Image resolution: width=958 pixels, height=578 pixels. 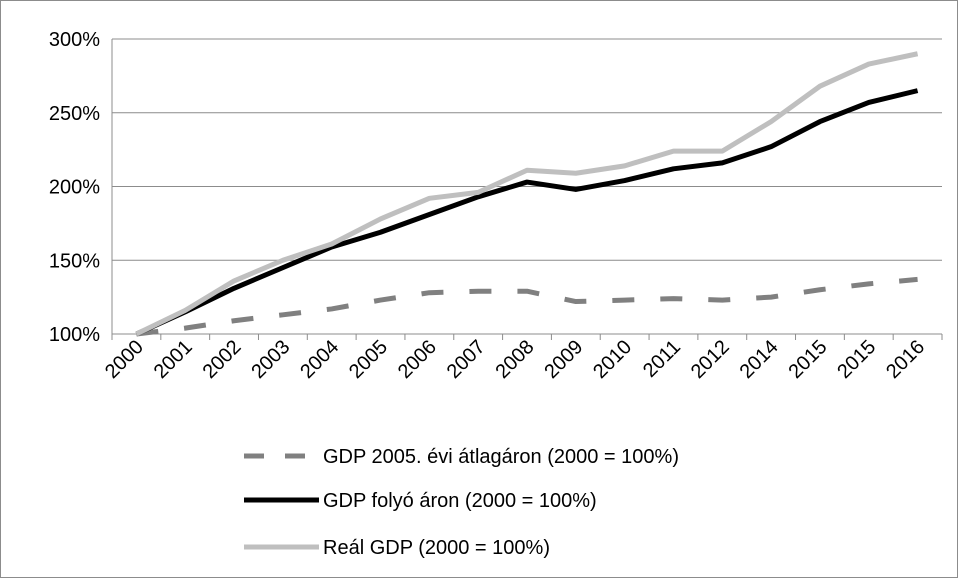 I want to click on x-tick-label: 2009, so click(x=563, y=359).